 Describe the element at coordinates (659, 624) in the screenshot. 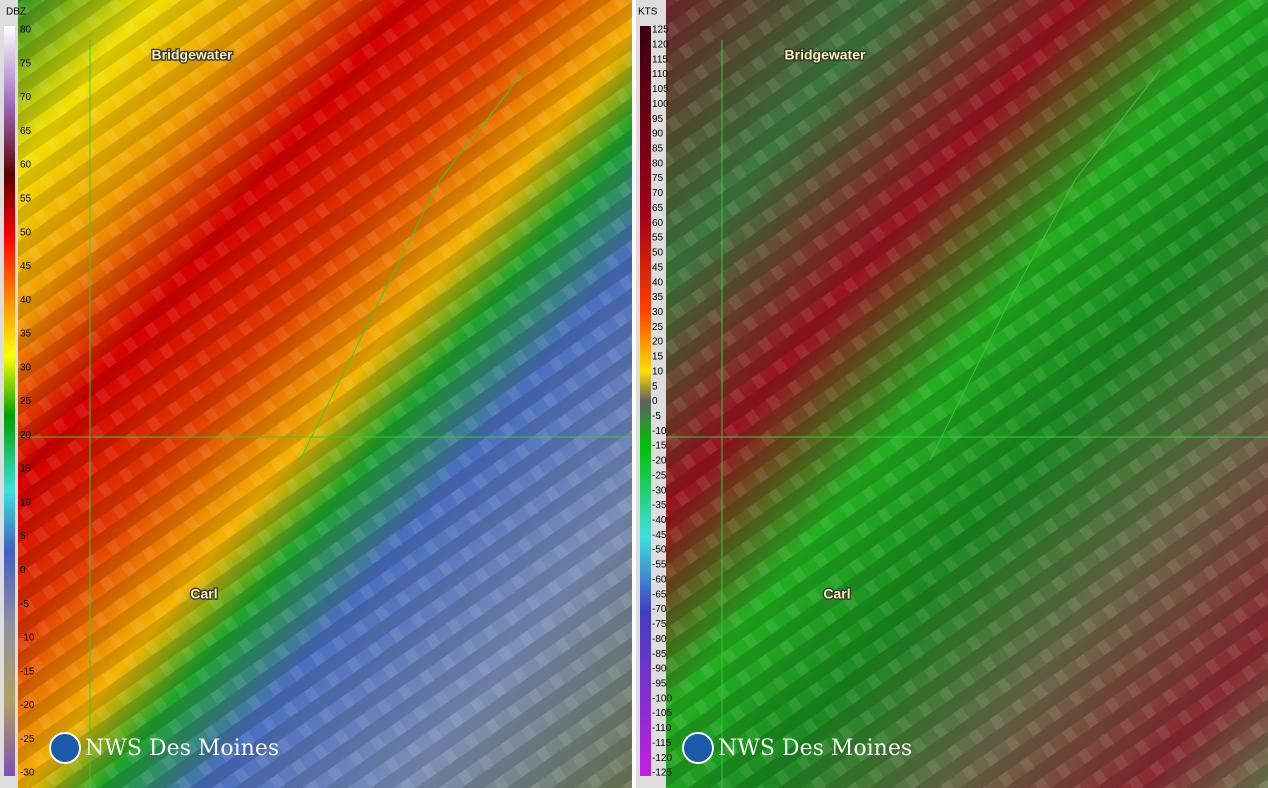

I see `scale-label: -75` at that location.